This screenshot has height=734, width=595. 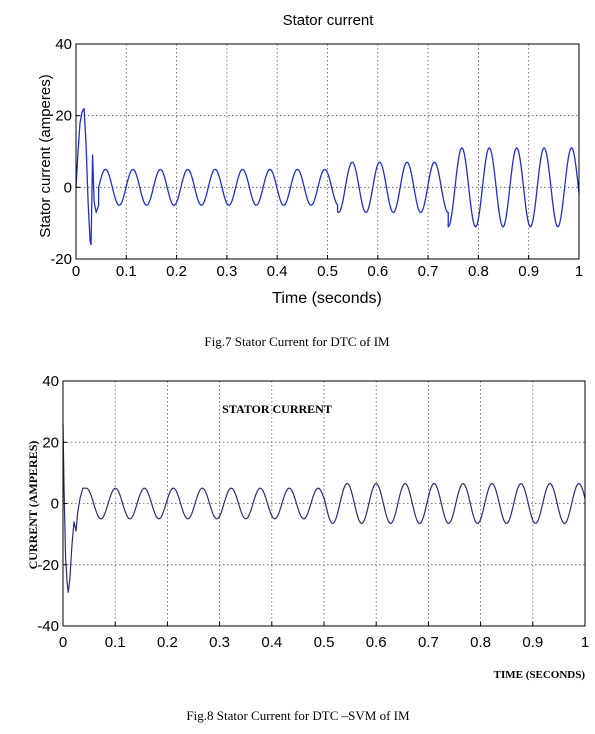 I want to click on chart-title: STATOR CURRENT, so click(x=277, y=409).